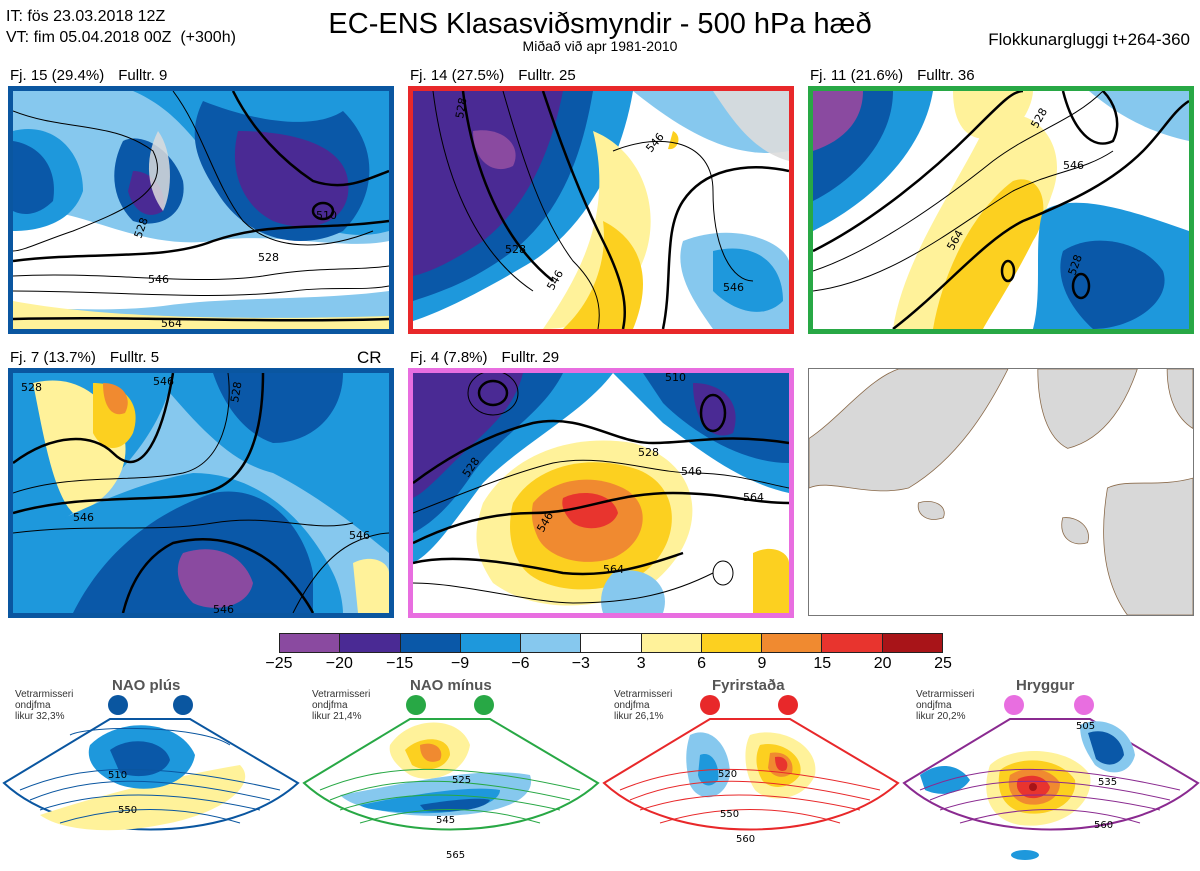  I want to click on cluster-map-4: 528 528 546 546 546 546, so click(201, 493).